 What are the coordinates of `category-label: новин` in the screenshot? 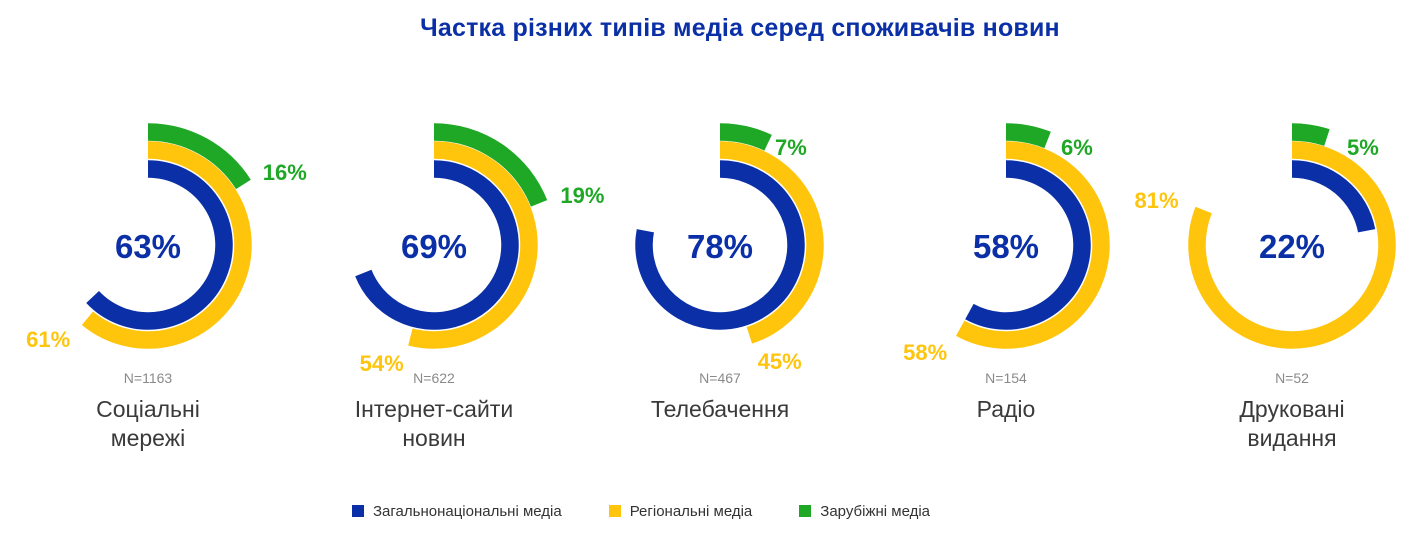 It's located at (433, 438).